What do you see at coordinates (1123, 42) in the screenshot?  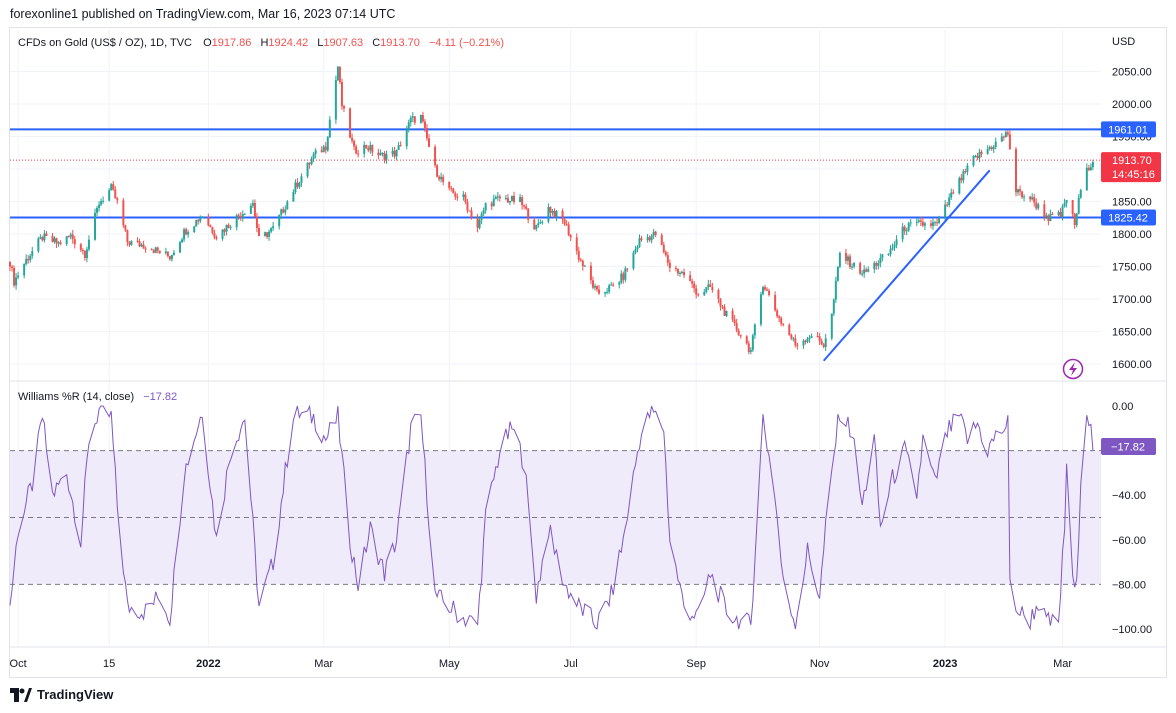 I see `currency-label: USD` at bounding box center [1123, 42].